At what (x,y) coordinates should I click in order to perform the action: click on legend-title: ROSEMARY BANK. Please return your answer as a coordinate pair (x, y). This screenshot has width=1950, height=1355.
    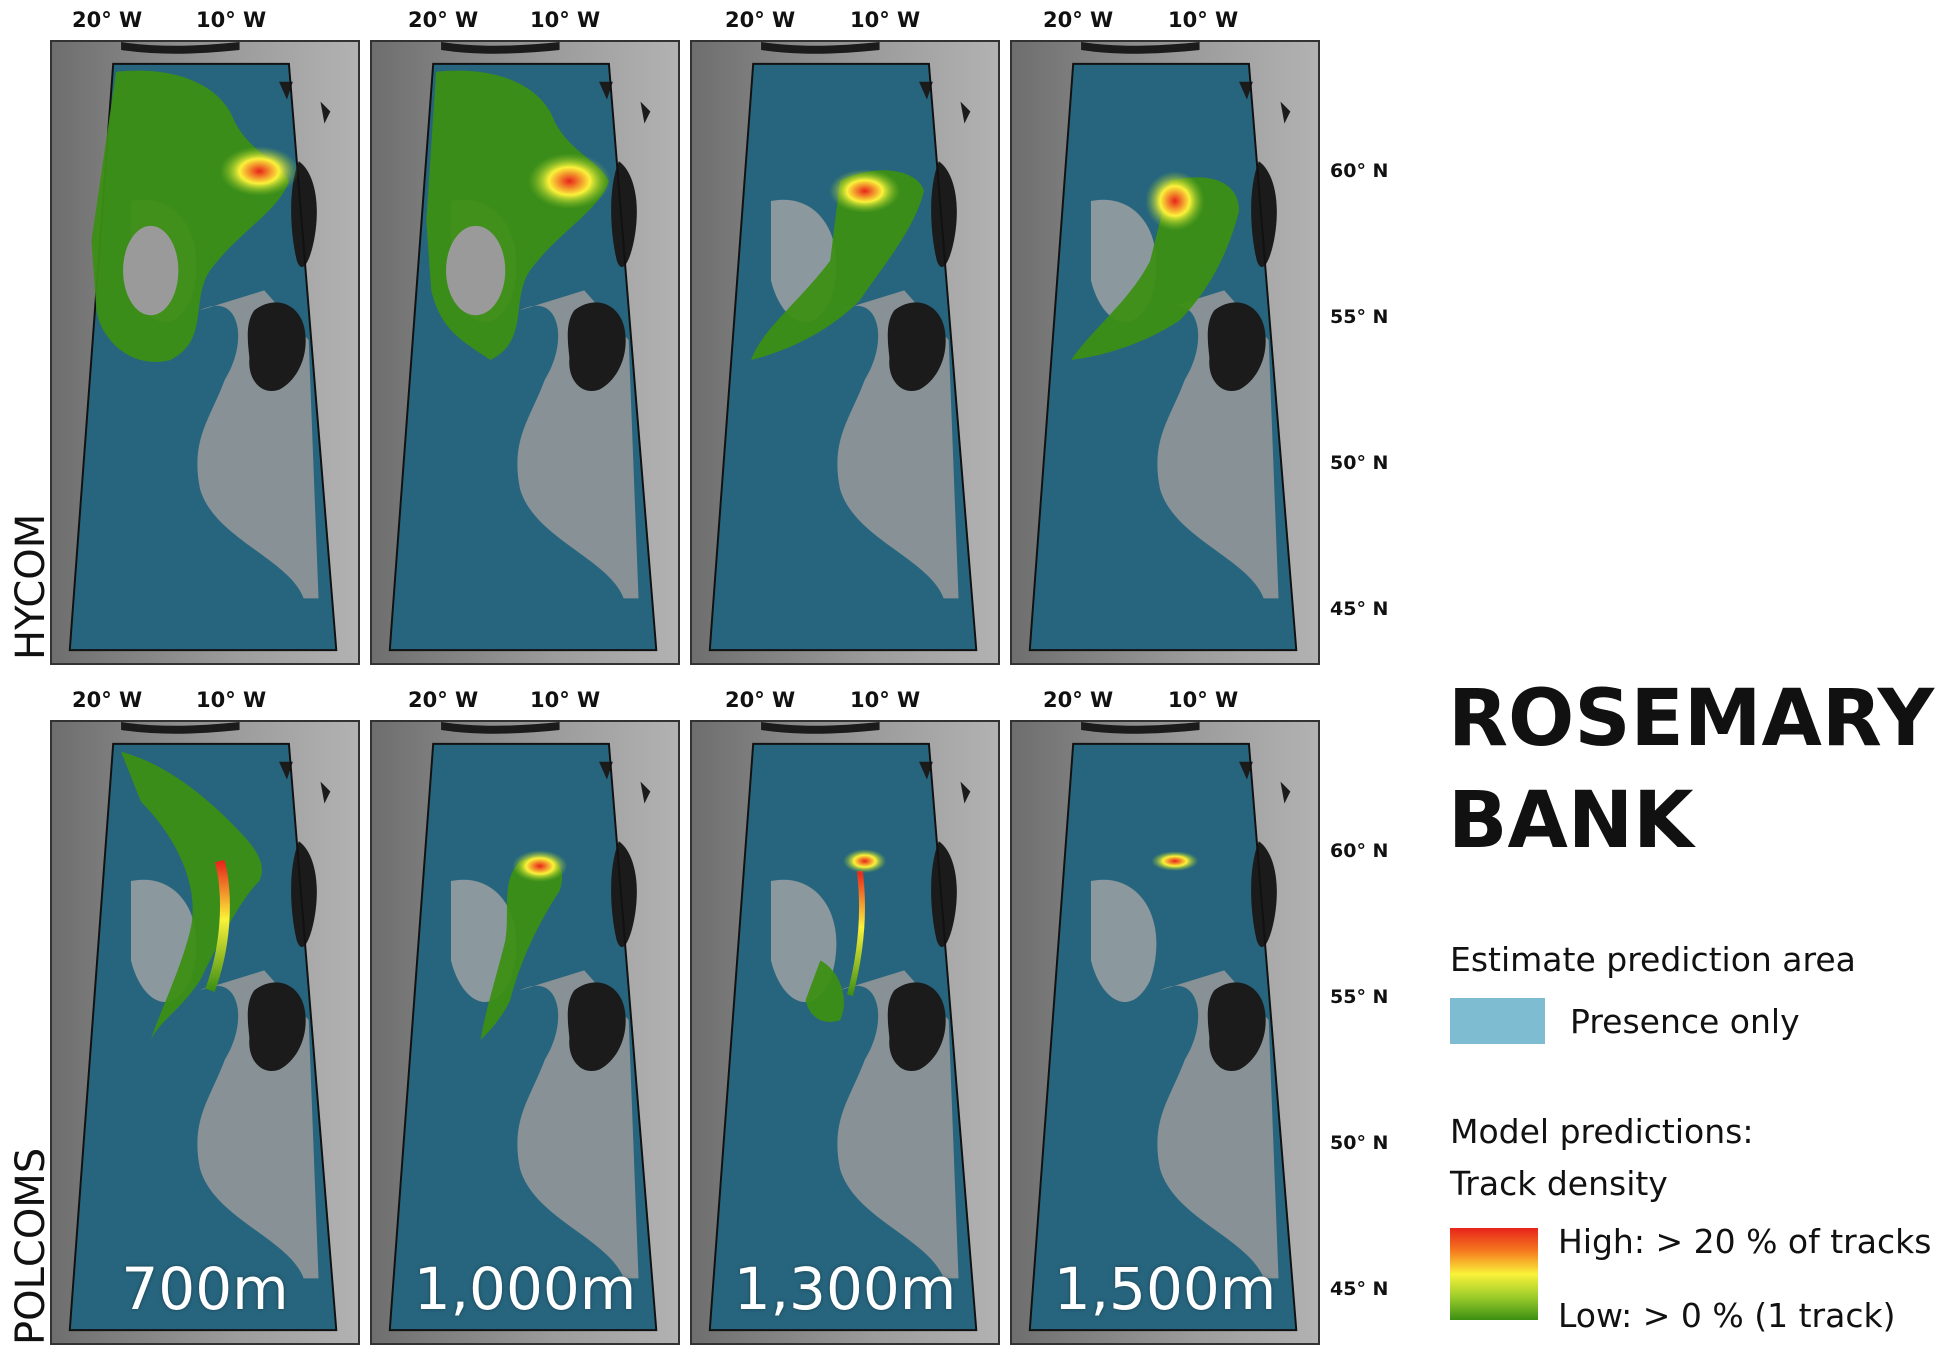
    Looking at the image, I should click on (1691, 770).